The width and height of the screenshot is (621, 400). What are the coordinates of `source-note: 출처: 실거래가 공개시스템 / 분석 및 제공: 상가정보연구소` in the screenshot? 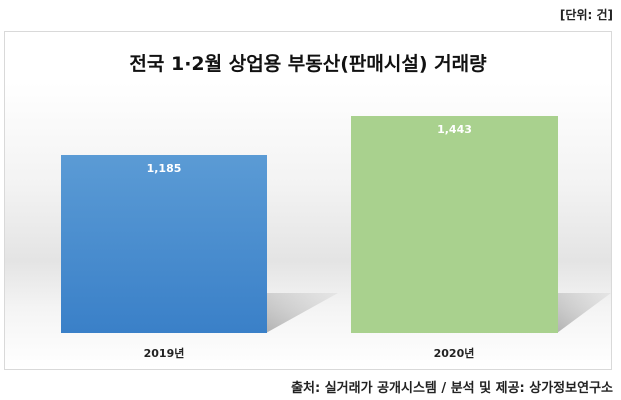 It's located at (452, 388).